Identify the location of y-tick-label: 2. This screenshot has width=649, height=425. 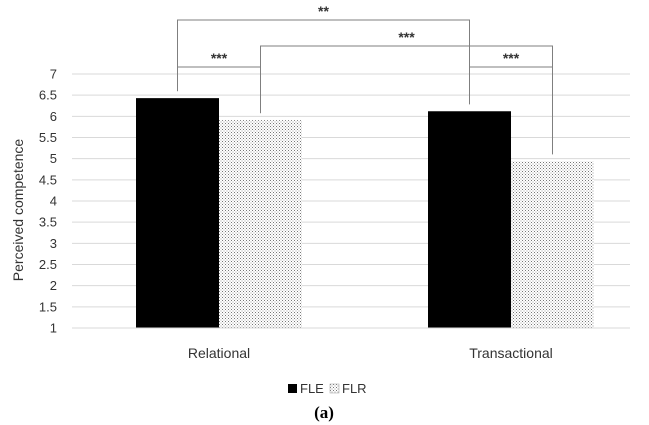
(53, 285).